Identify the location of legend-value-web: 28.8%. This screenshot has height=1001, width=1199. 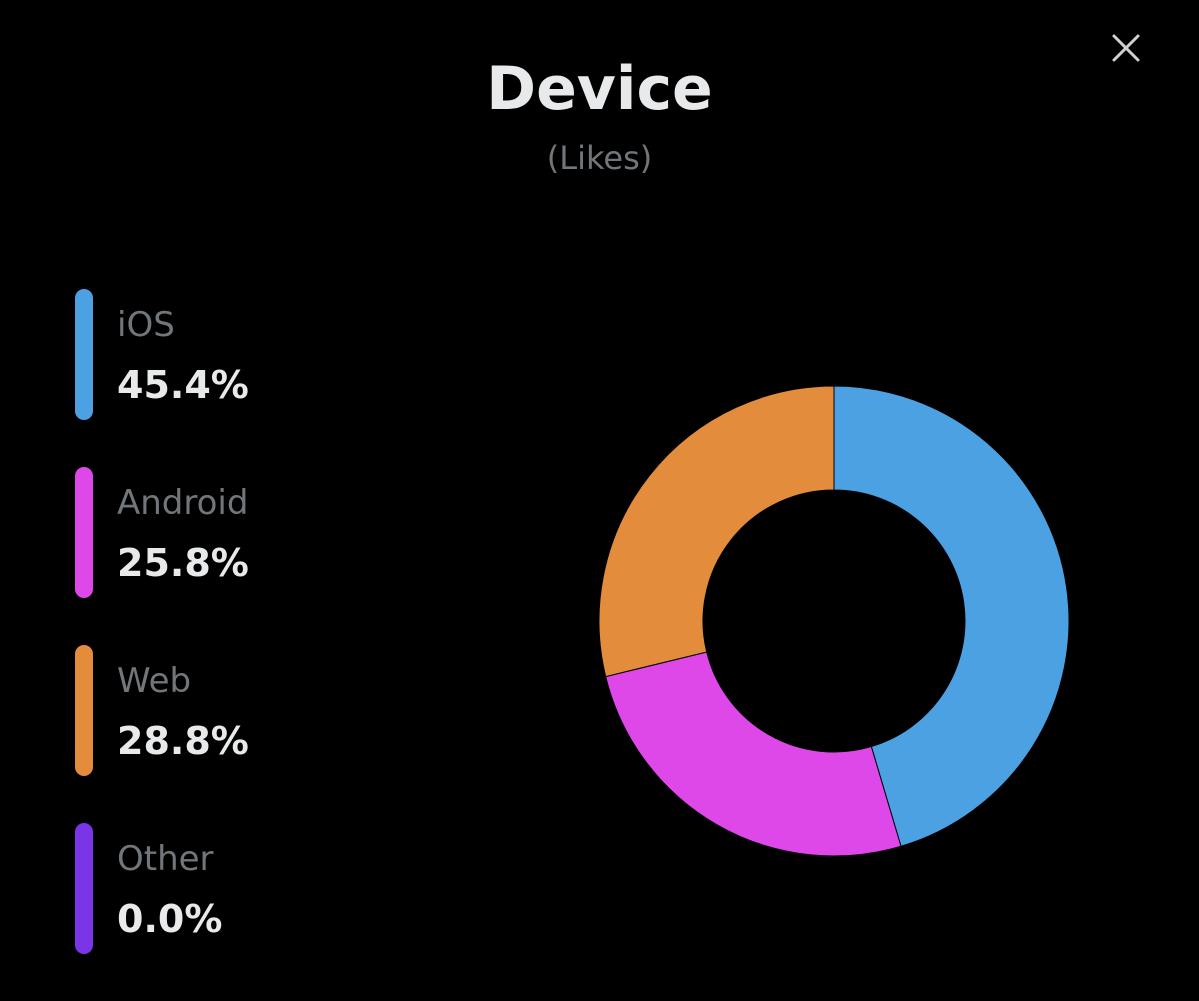
(183, 741).